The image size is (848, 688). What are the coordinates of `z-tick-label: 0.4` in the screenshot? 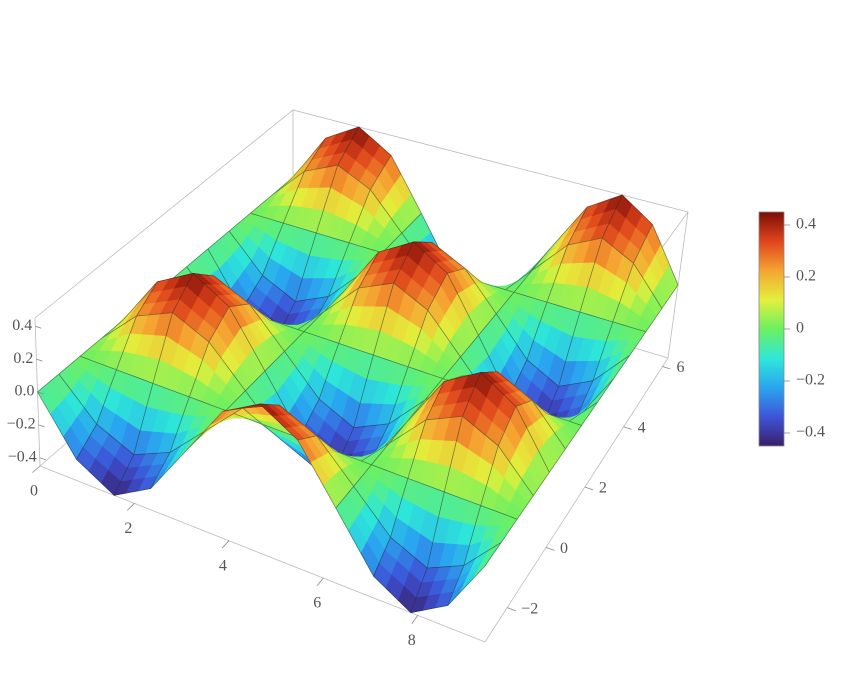 It's located at (22, 325).